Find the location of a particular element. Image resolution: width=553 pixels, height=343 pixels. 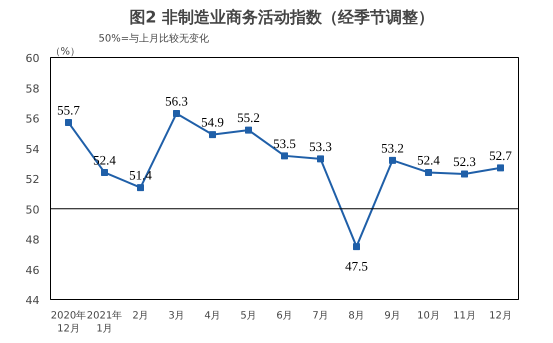

x-tick-label: 2020年 12月 is located at coordinates (68, 322).